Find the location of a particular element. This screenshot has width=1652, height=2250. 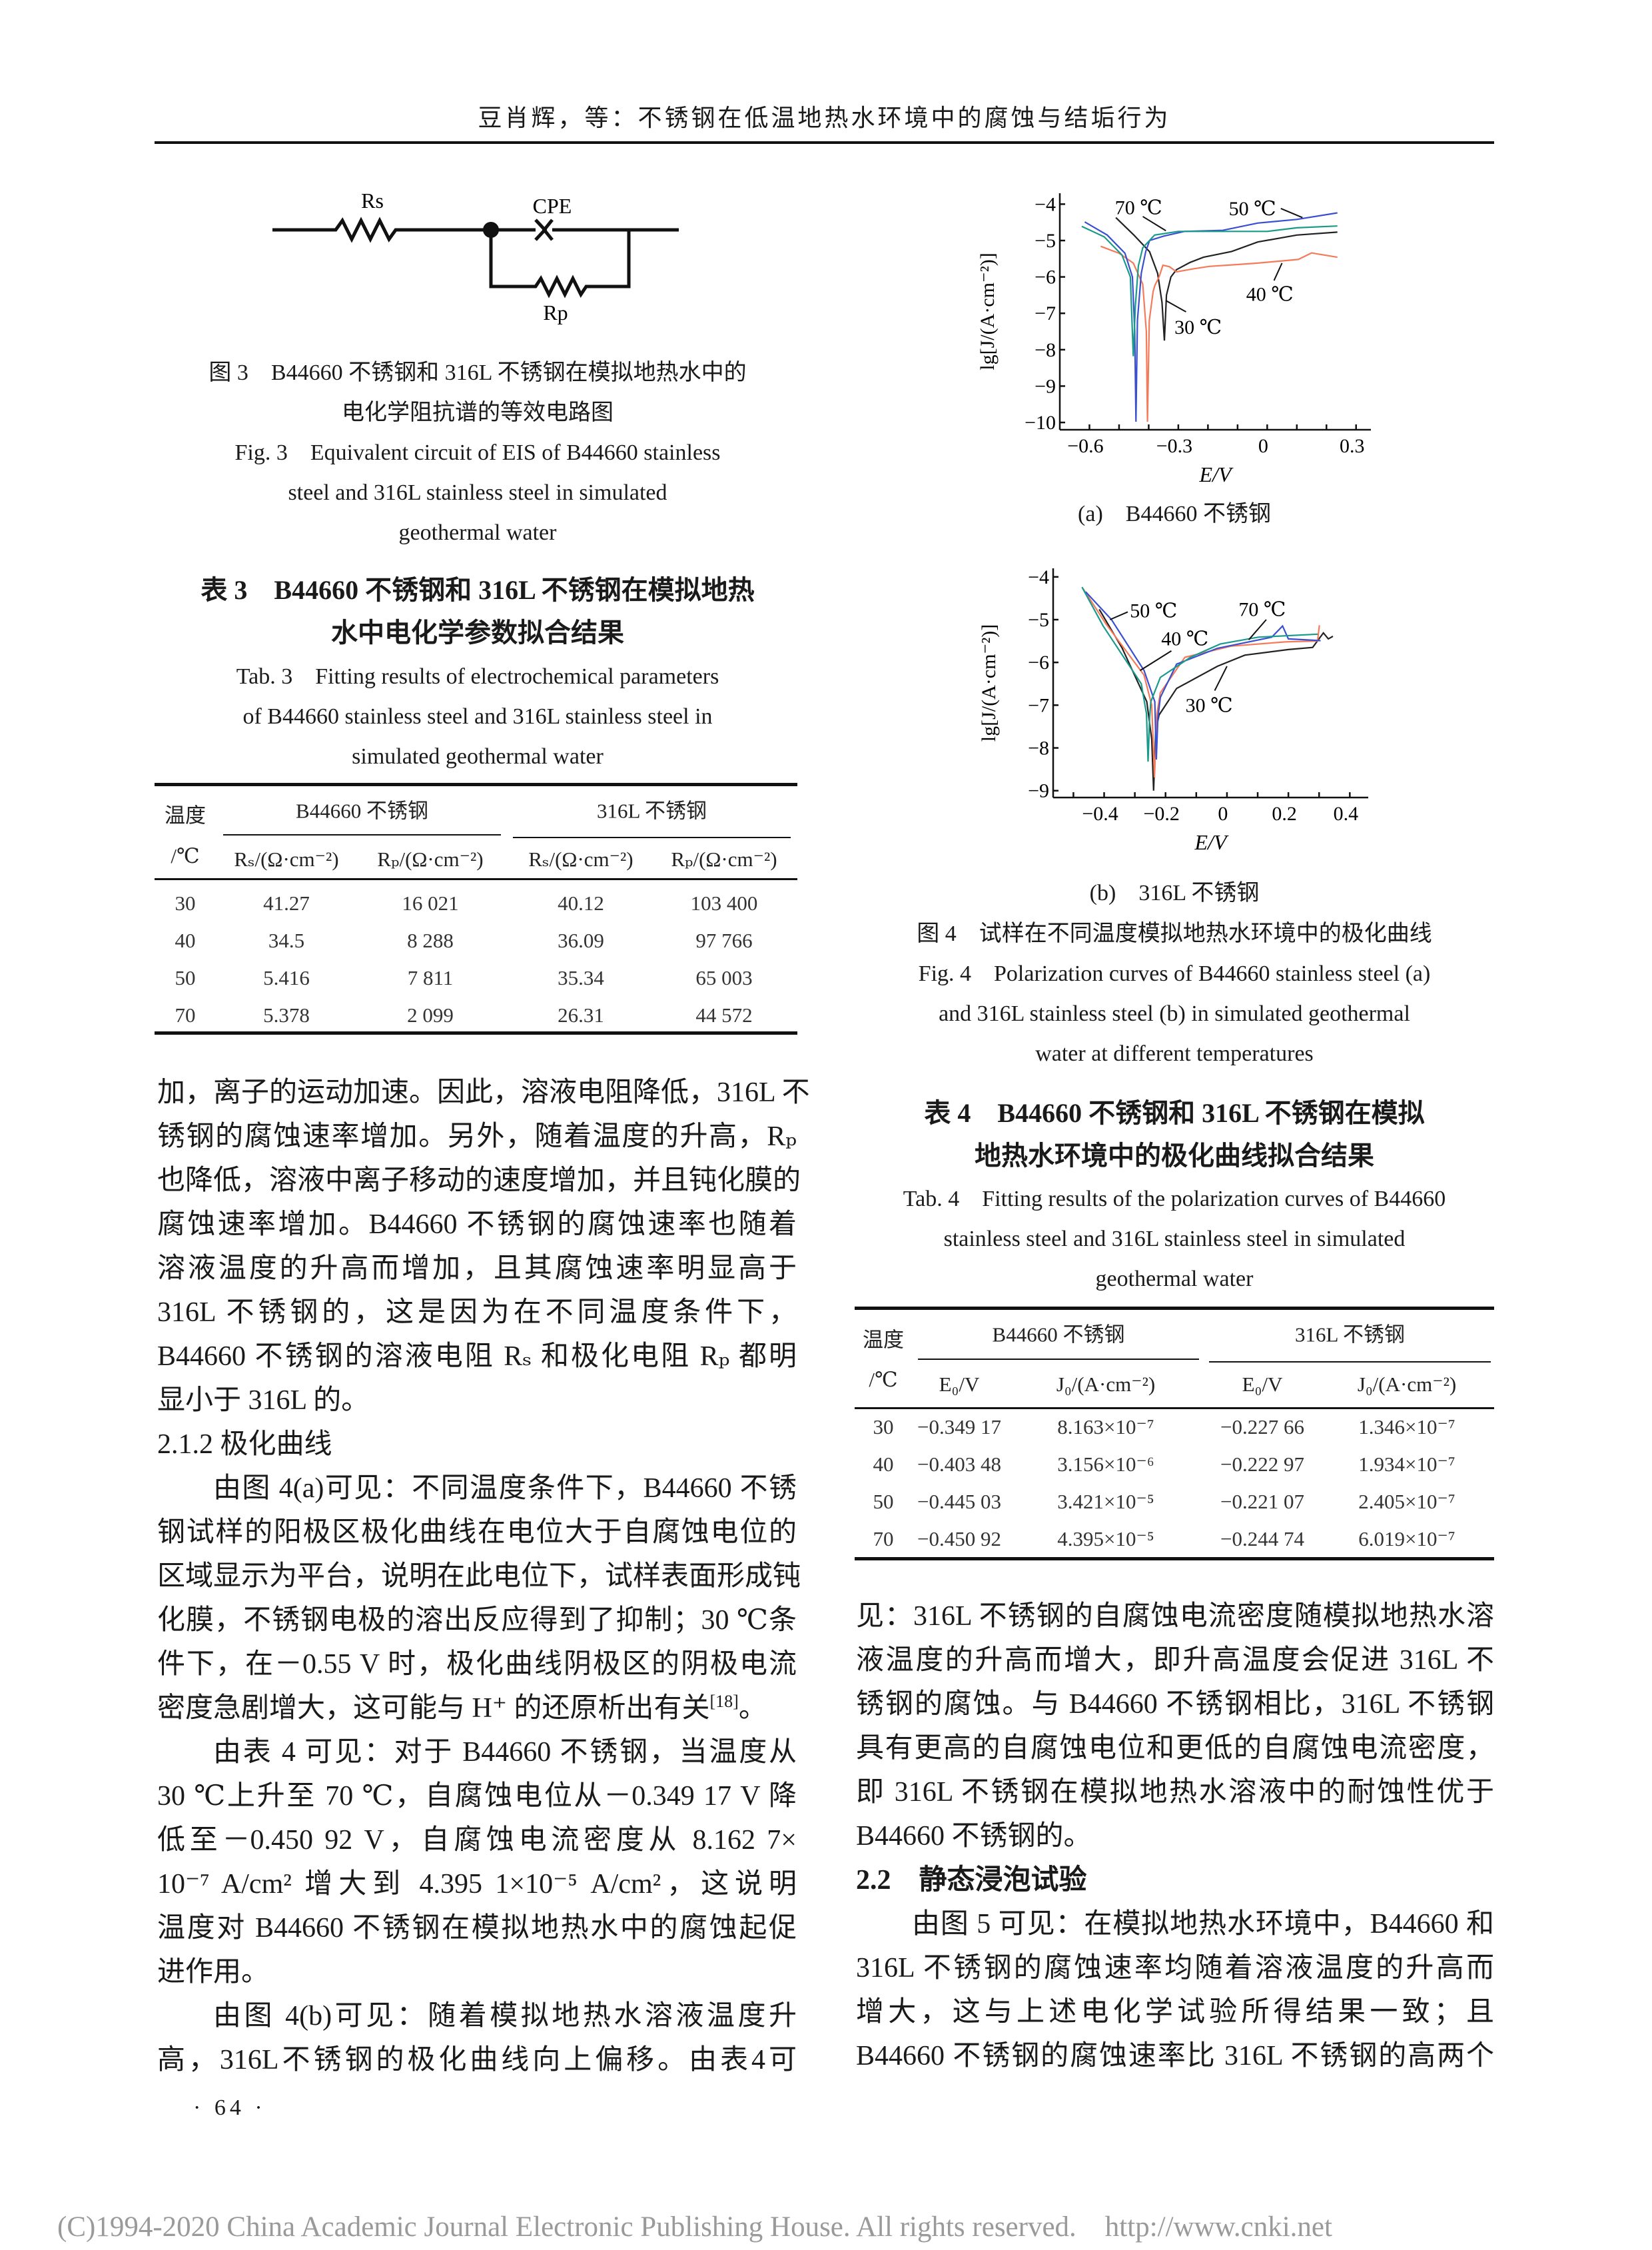

table-cell: −0.221 07 is located at coordinates (1262, 1501).